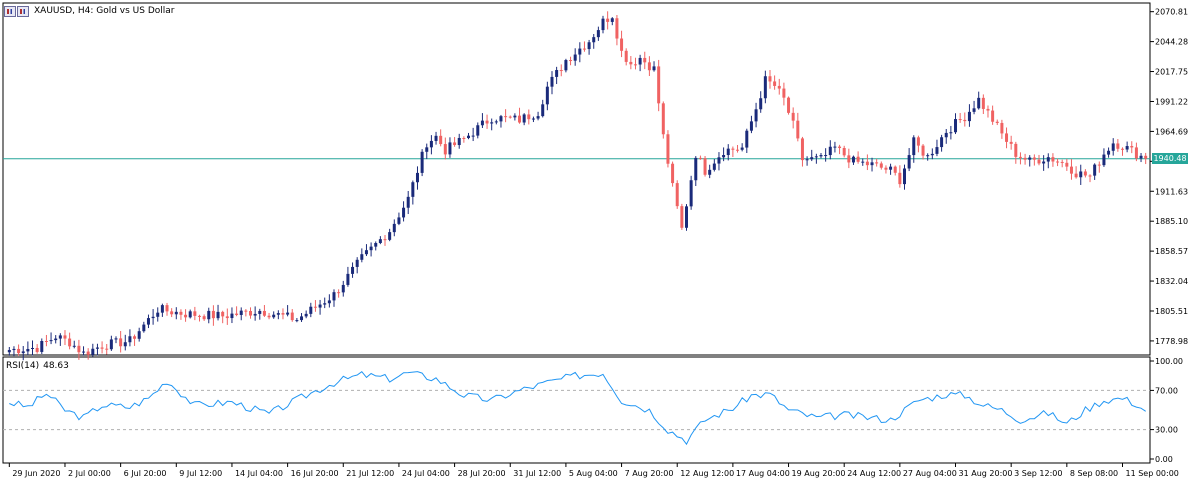 The width and height of the screenshot is (1200, 483). Describe the element at coordinates (707, 473) in the screenshot. I see `x-tick-label: 12 Aug 12:00` at that location.